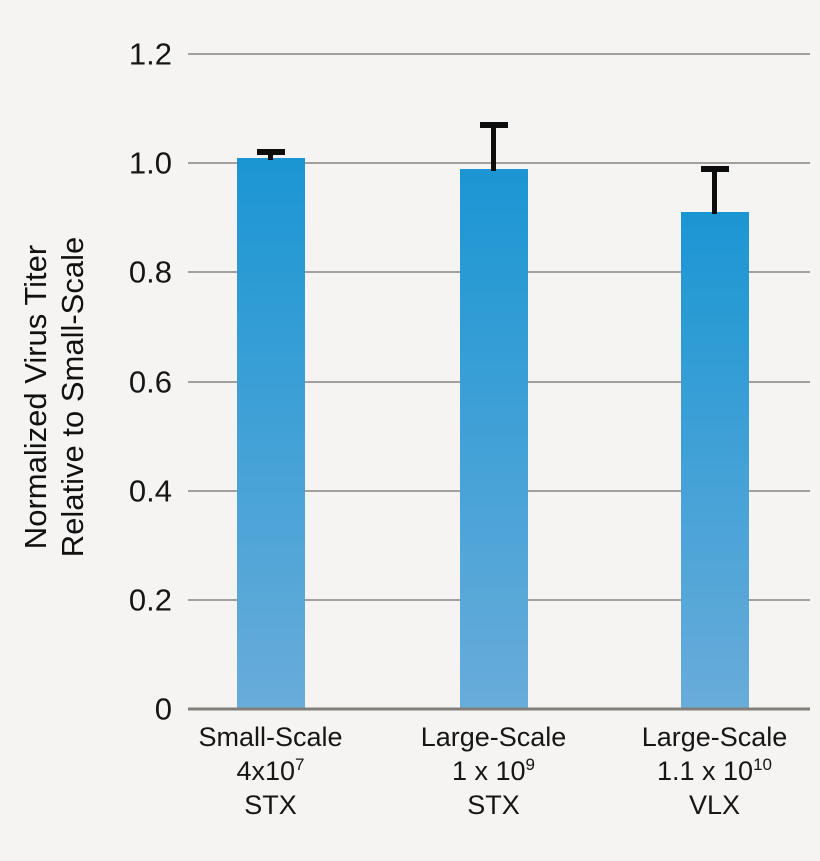 The width and height of the screenshot is (820, 861). I want to click on x-label-titer: 1.1 x 1010, so click(714, 770).